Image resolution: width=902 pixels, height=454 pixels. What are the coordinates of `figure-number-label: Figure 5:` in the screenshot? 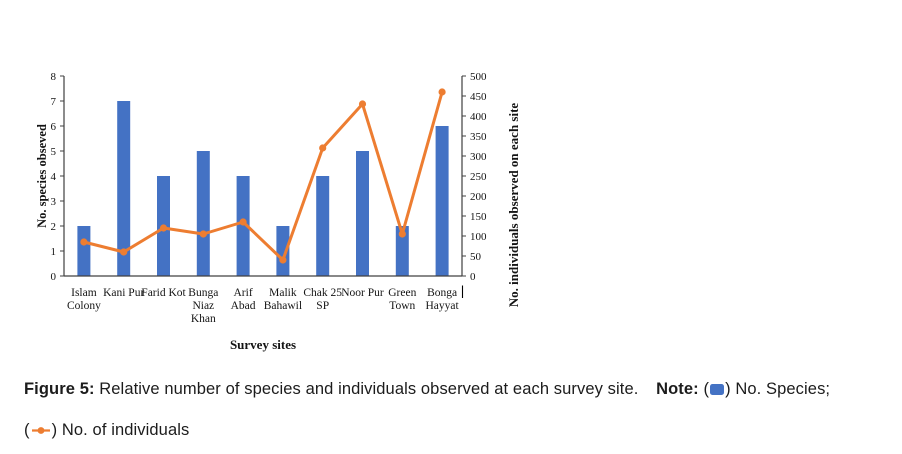 It's located at (59, 389).